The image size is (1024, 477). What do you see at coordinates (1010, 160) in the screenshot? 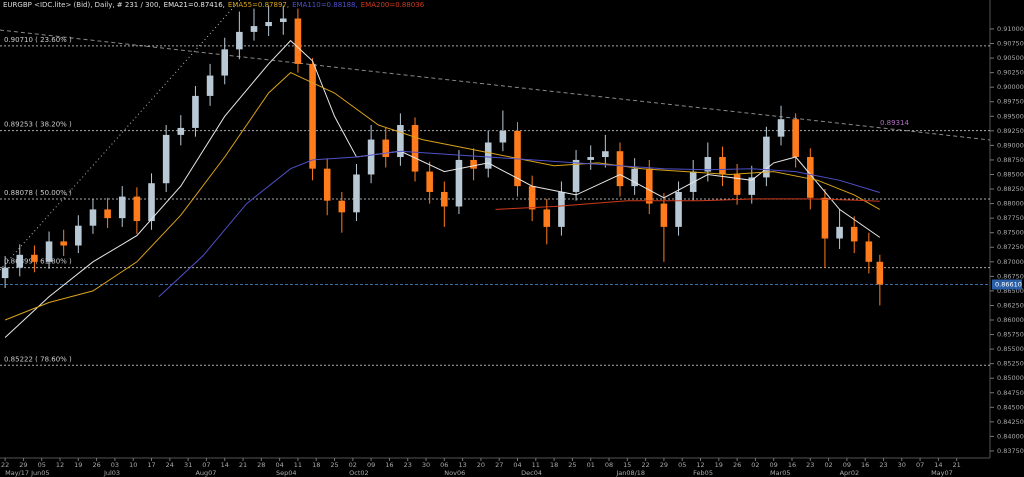
I see `y-tick-label: 0.88750` at bounding box center [1010, 160].